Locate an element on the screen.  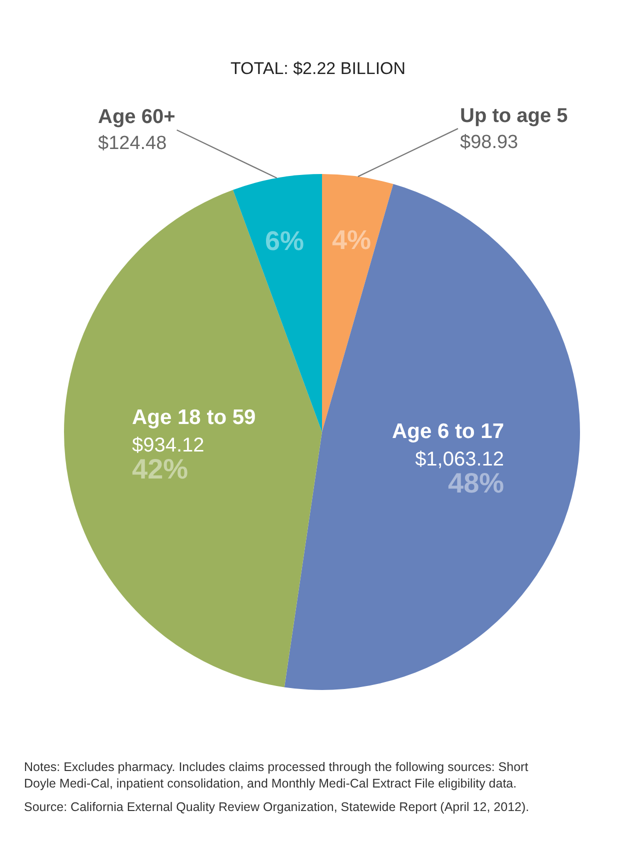
slice-label: Age 6 to 17 is located at coordinates (448, 431).